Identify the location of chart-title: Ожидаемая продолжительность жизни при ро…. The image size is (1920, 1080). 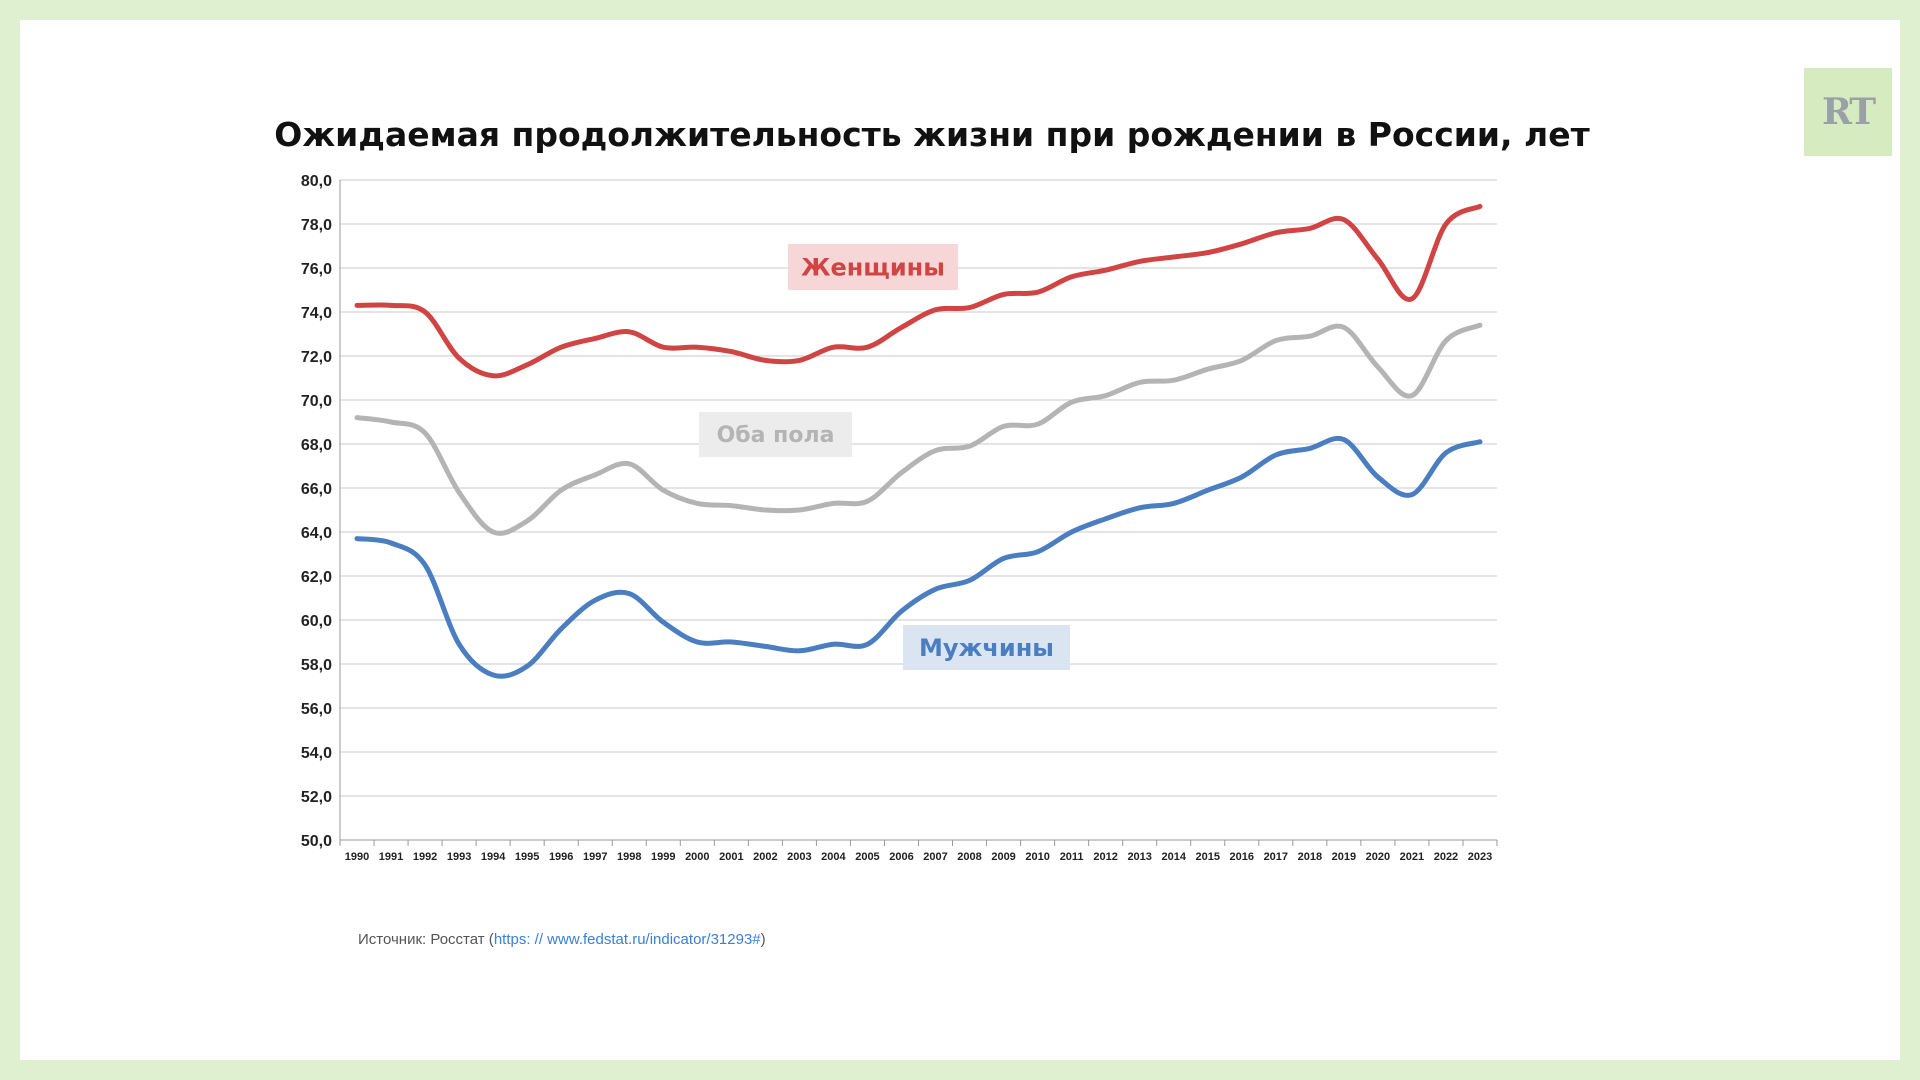
(932, 134).